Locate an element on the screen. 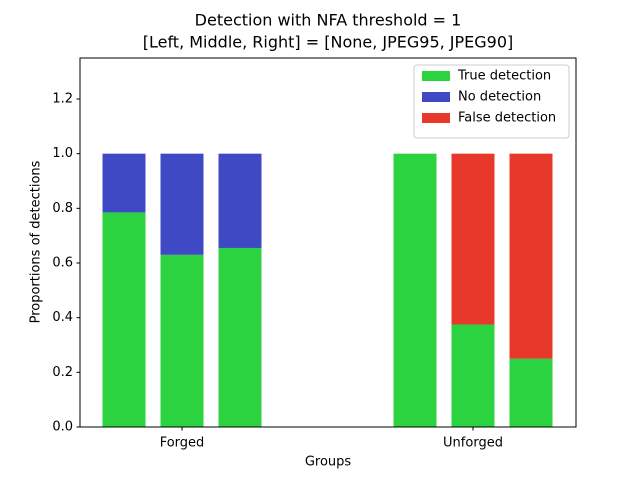 This screenshot has height=480, width=640. legend-box is located at coordinates (491, 101).